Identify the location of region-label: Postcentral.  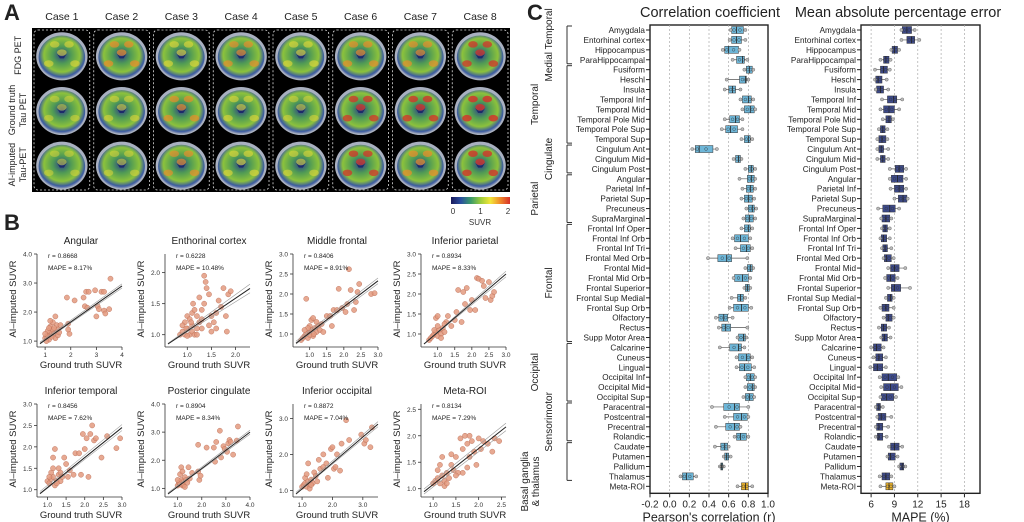
(835, 417).